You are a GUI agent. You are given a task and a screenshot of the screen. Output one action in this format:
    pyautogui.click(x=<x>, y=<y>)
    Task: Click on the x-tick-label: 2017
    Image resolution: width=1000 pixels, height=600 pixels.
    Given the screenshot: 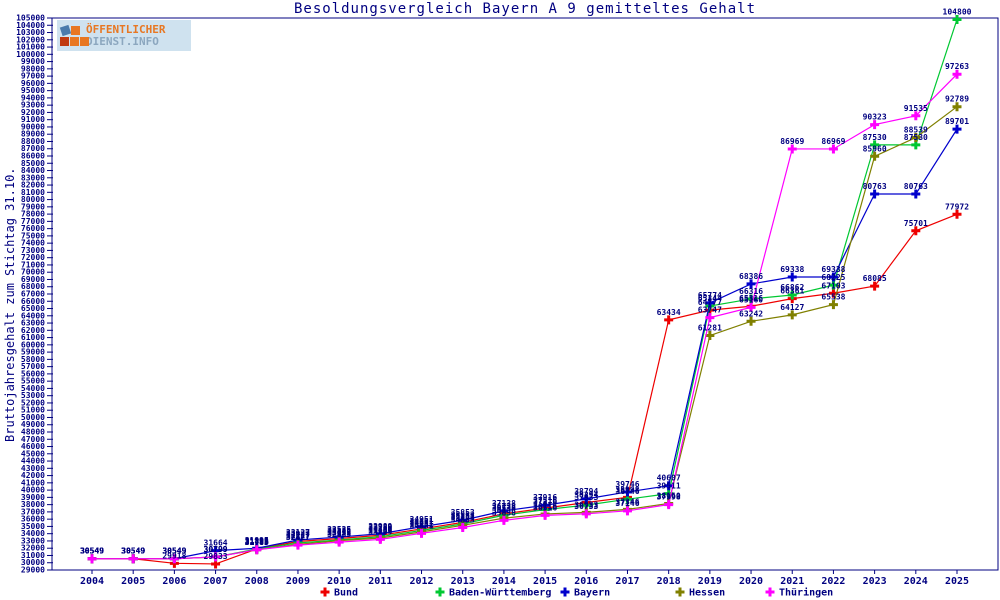 What is the action you would take?
    pyautogui.click(x=627, y=581)
    